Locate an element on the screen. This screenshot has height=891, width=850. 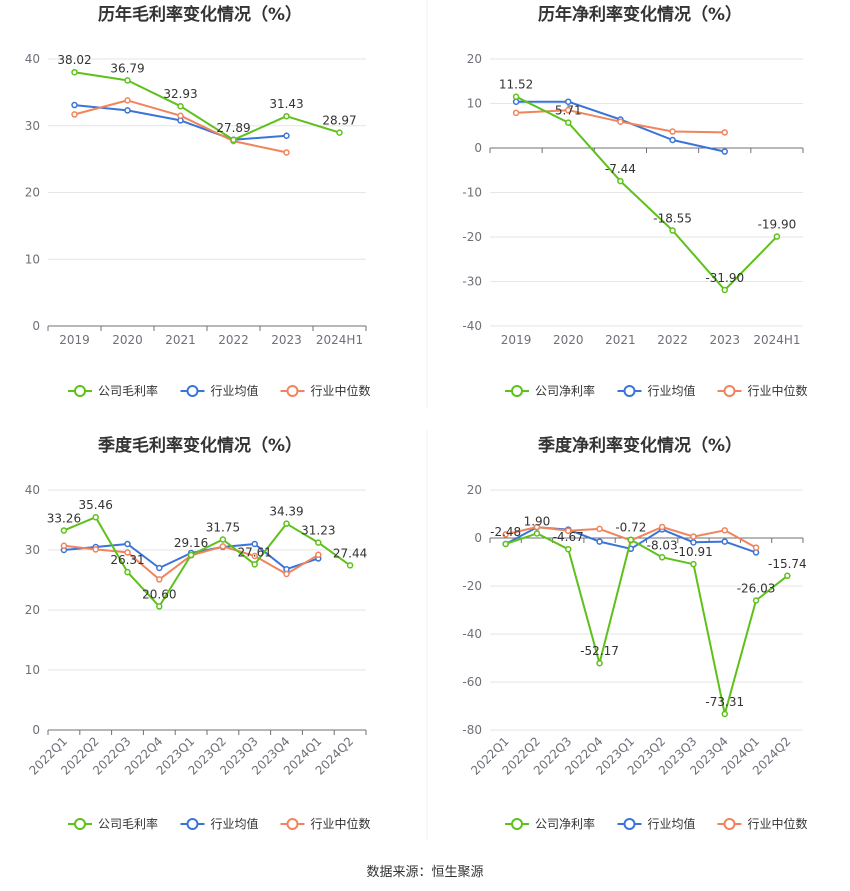
series-line-industry_avg is located at coordinates (621, 126).